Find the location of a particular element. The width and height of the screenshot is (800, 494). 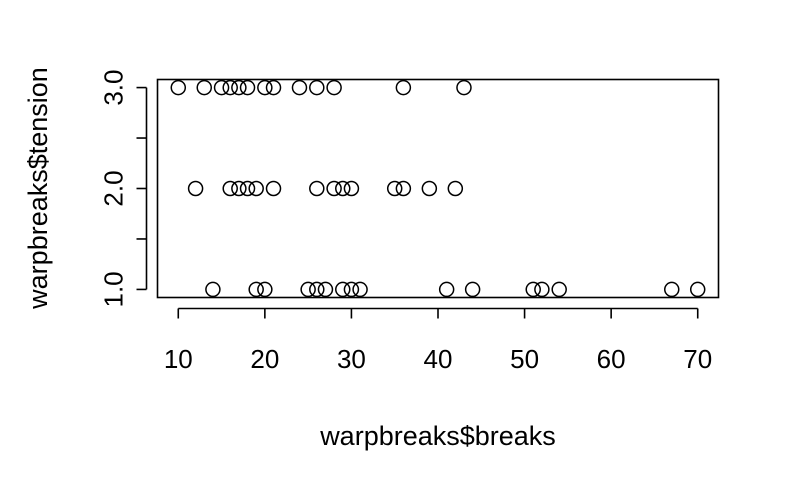

x-tick-label: 10 is located at coordinates (178, 359).